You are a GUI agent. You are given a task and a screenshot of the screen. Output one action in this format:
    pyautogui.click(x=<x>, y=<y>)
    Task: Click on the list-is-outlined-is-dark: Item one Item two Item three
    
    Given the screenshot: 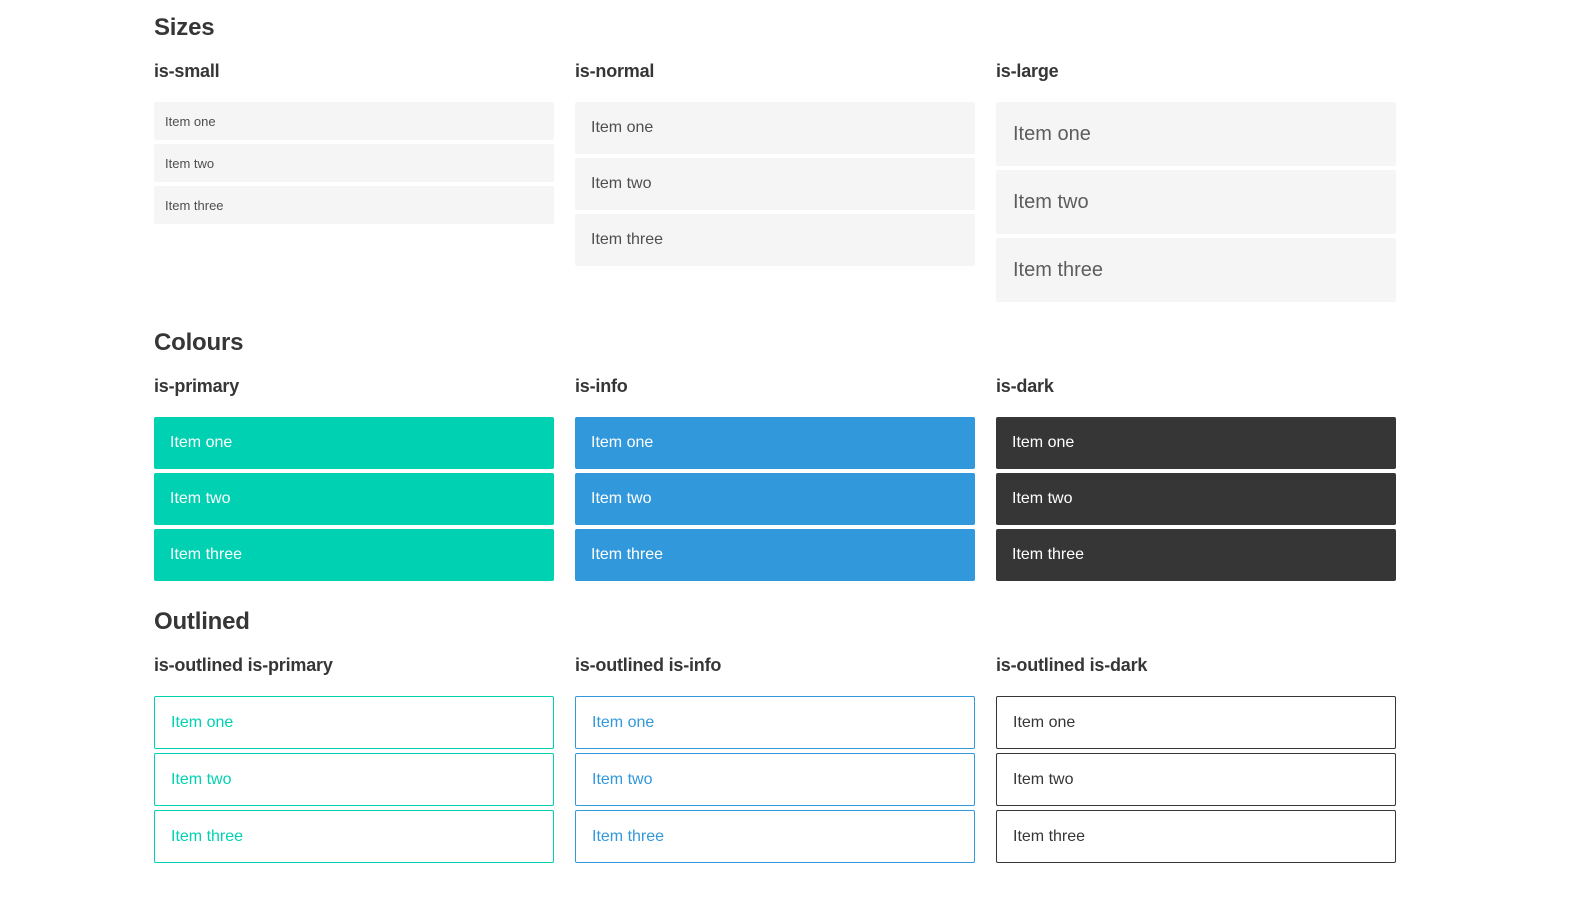 What is the action you would take?
    pyautogui.click(x=1196, y=779)
    